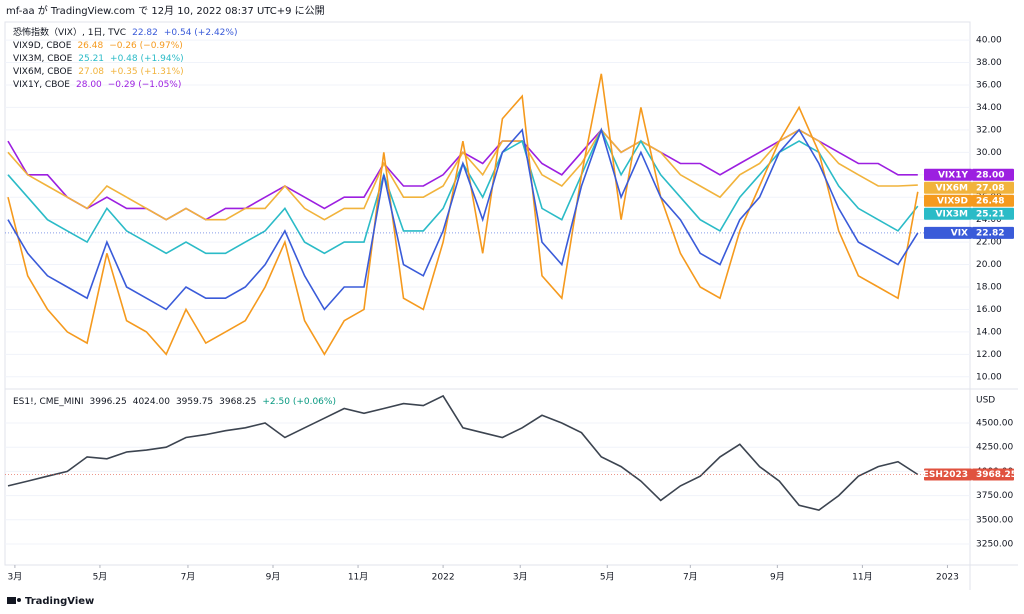 This screenshot has height=614, width=1024. I want to click on price-tag-name: VIX6M, so click(952, 188).